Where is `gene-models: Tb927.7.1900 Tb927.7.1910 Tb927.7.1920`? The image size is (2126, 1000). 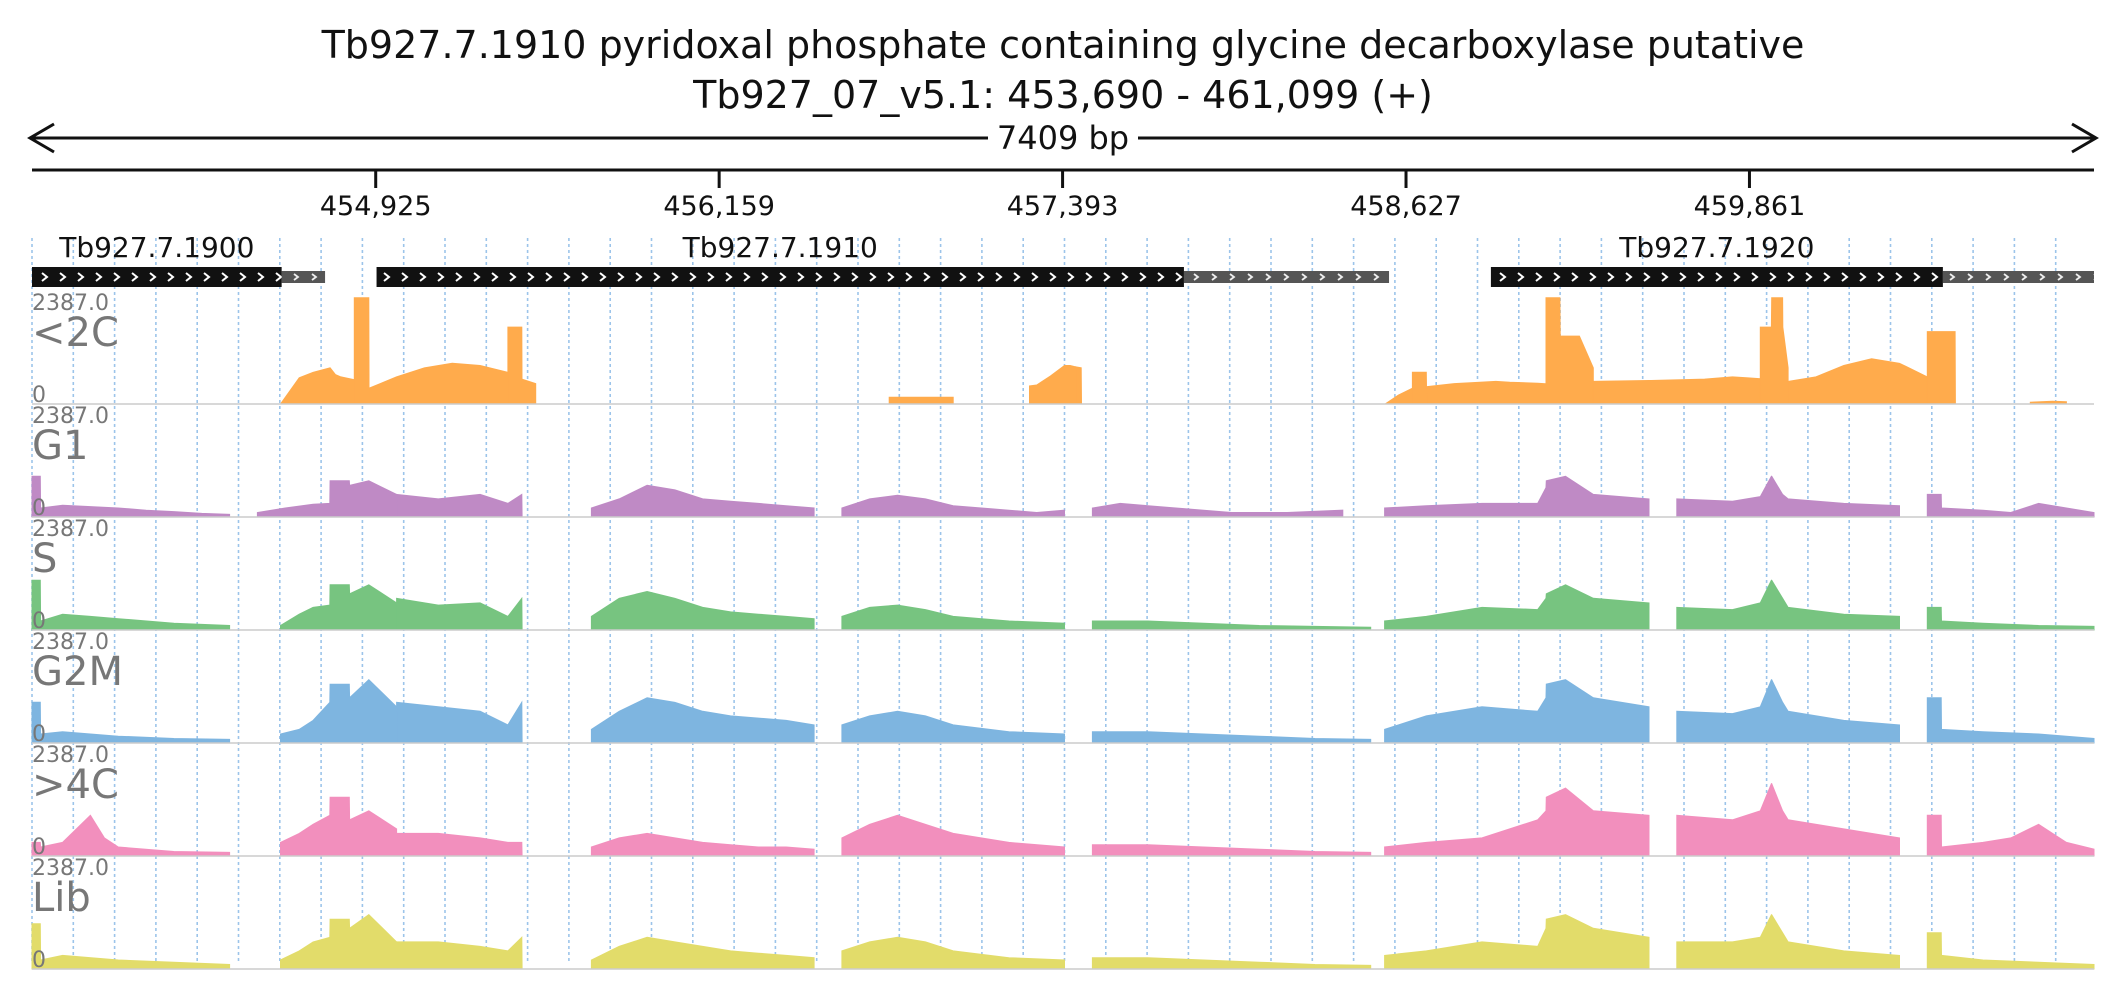 gene-models: Tb927.7.1900 Tb927.7.1910 Tb927.7.1920 is located at coordinates (1063, 259).